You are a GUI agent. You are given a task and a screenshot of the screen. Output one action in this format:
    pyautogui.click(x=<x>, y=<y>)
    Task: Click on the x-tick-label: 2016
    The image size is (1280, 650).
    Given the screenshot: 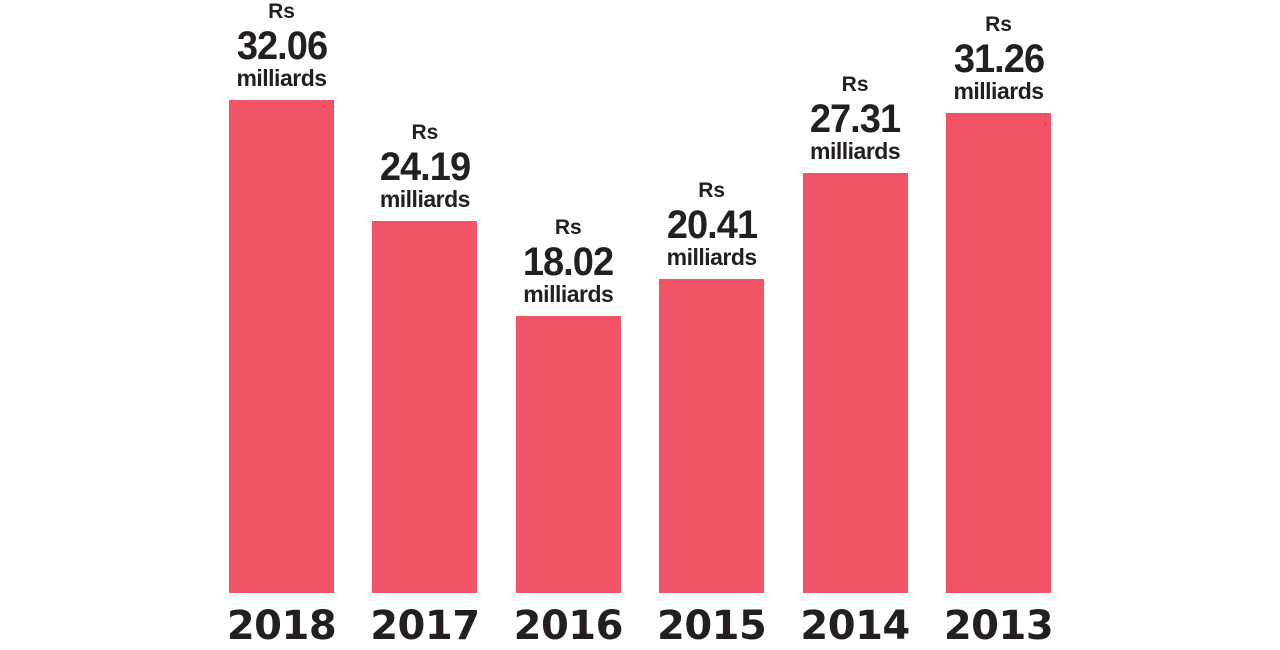 What is the action you would take?
    pyautogui.click(x=568, y=626)
    